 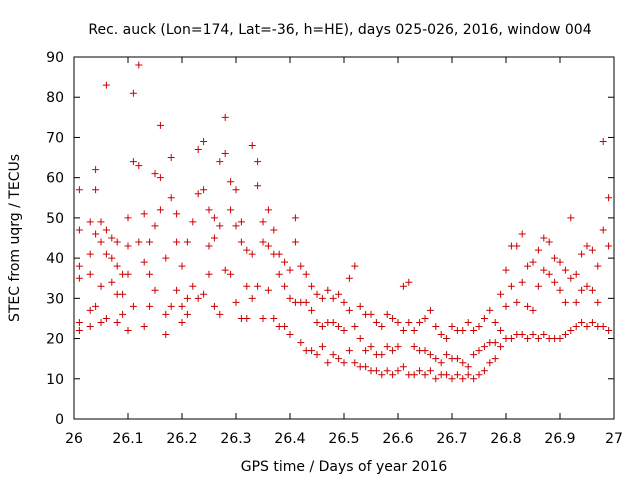 What do you see at coordinates (181, 439) in the screenshot?
I see `x-tick-label: 26.2` at bounding box center [181, 439].